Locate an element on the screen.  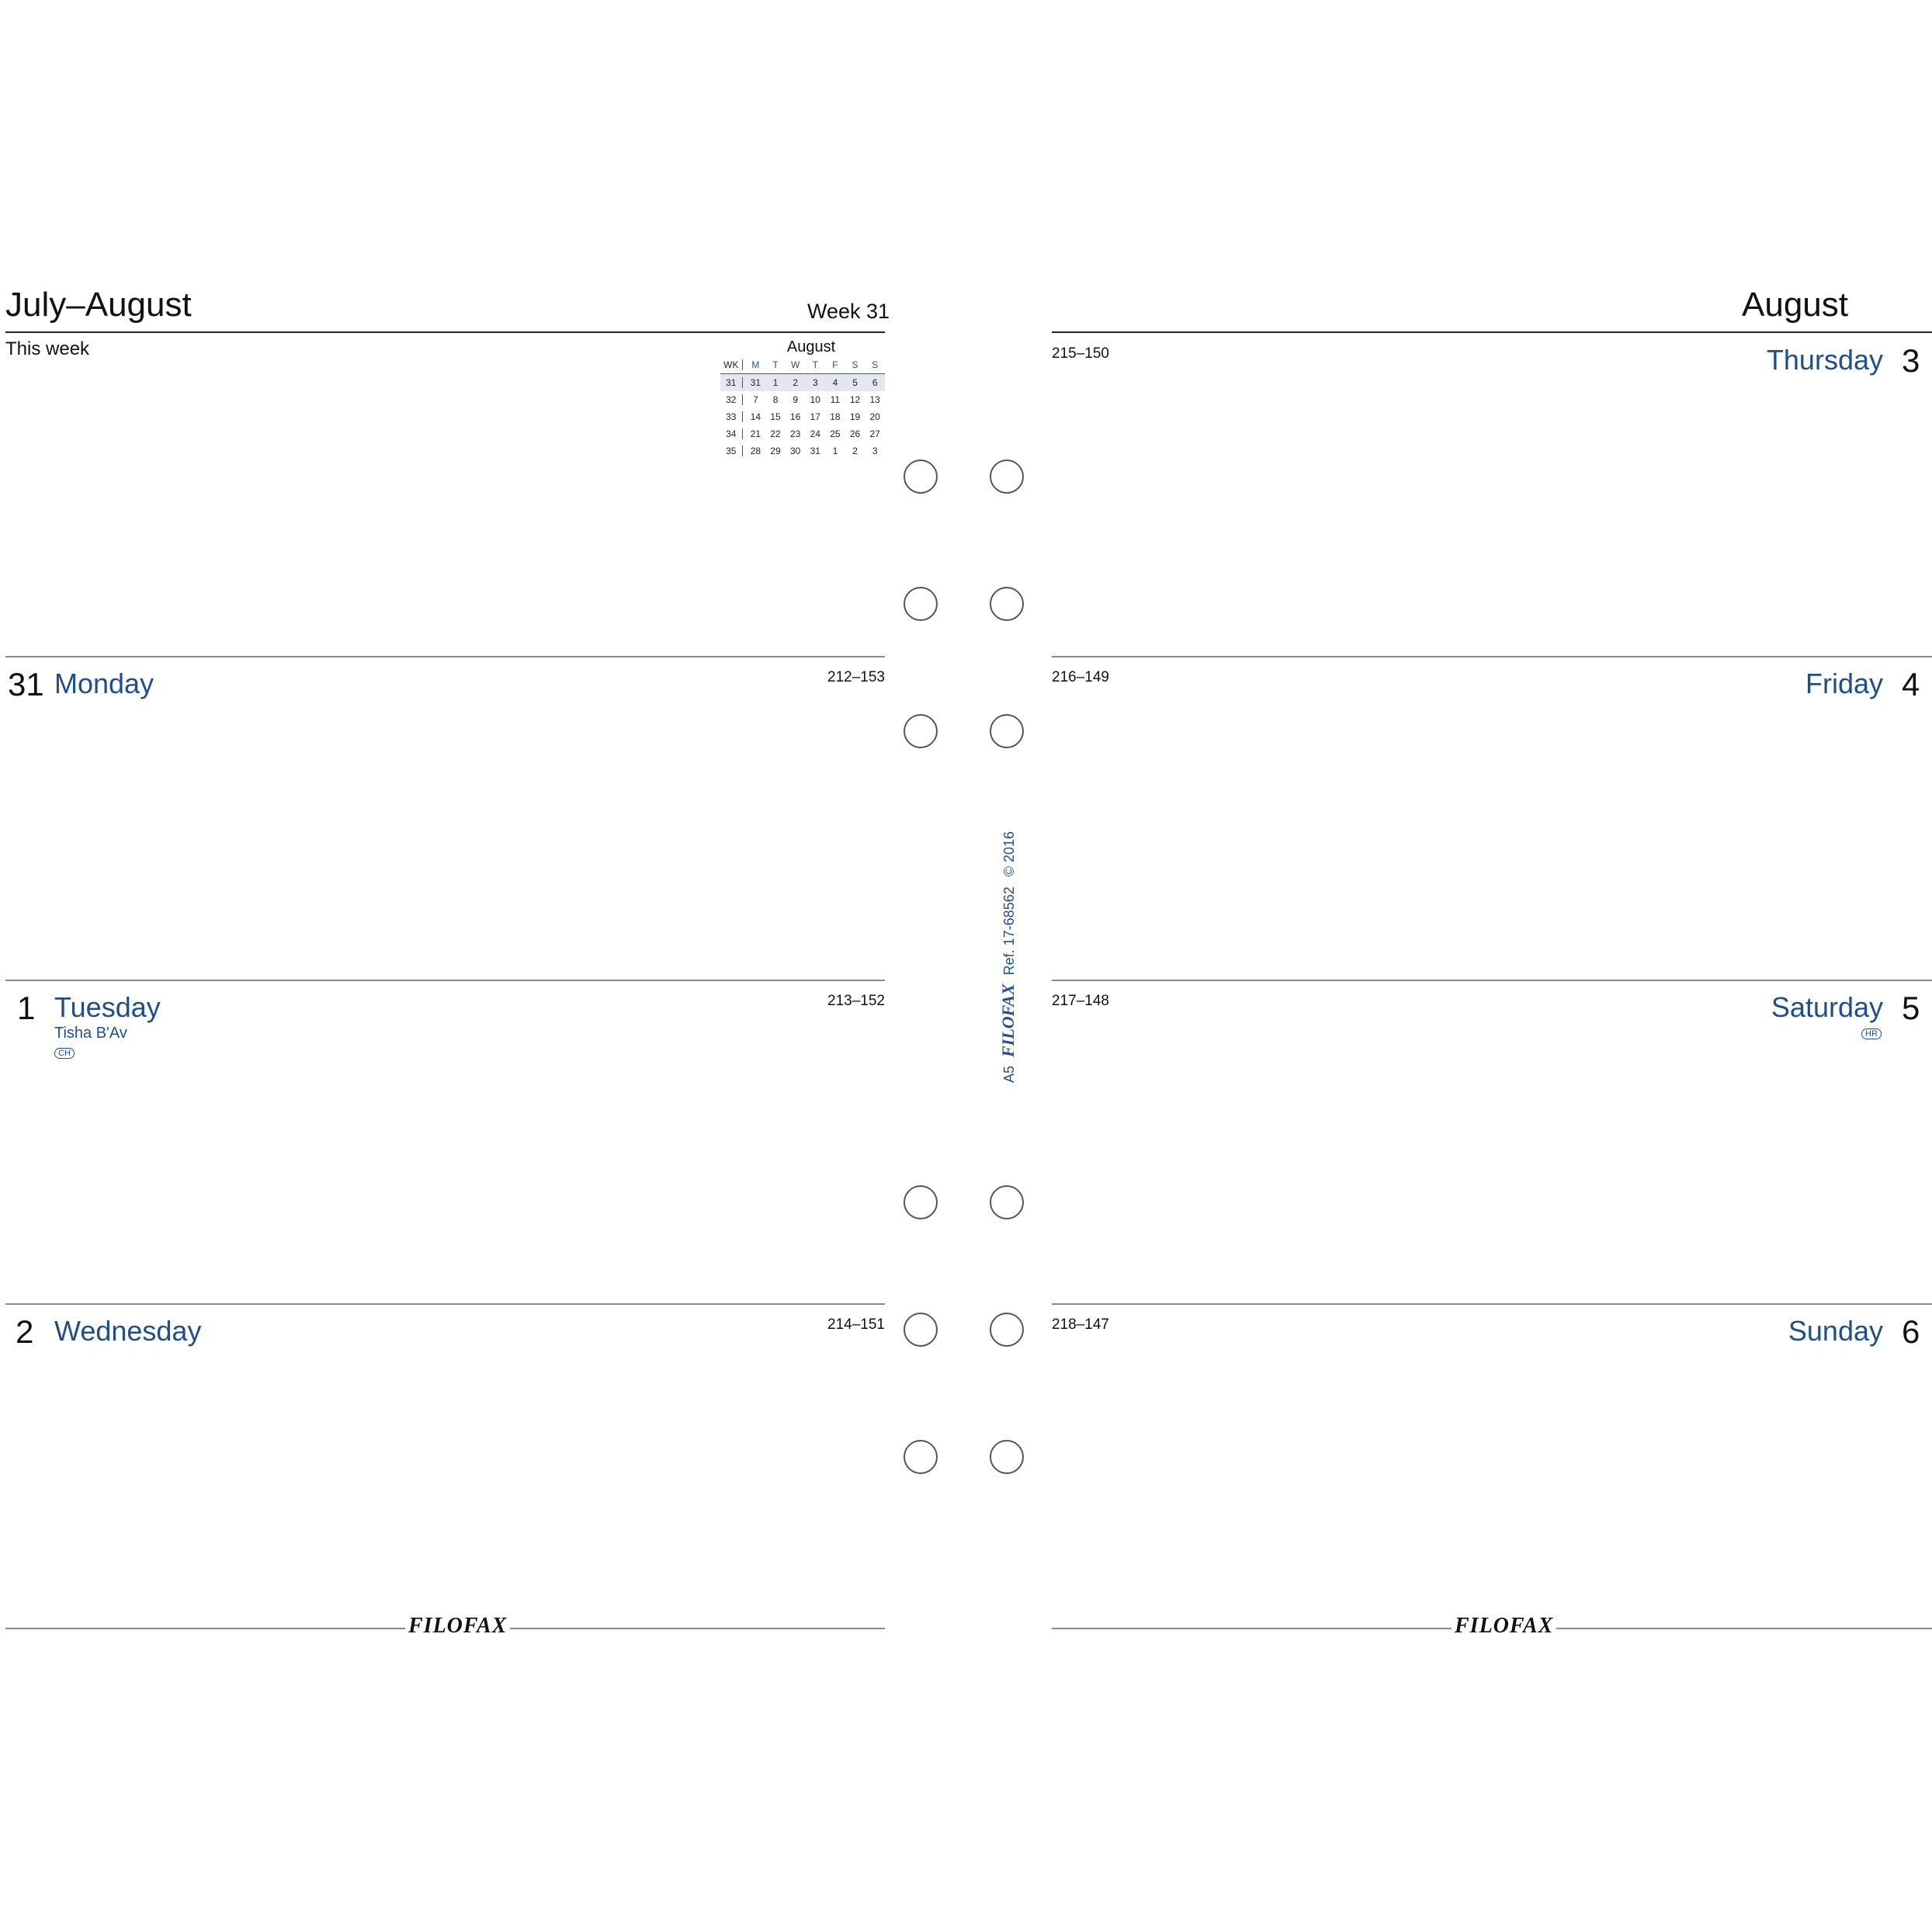
saturday-region-badge: HR is located at coordinates (1871, 1033).